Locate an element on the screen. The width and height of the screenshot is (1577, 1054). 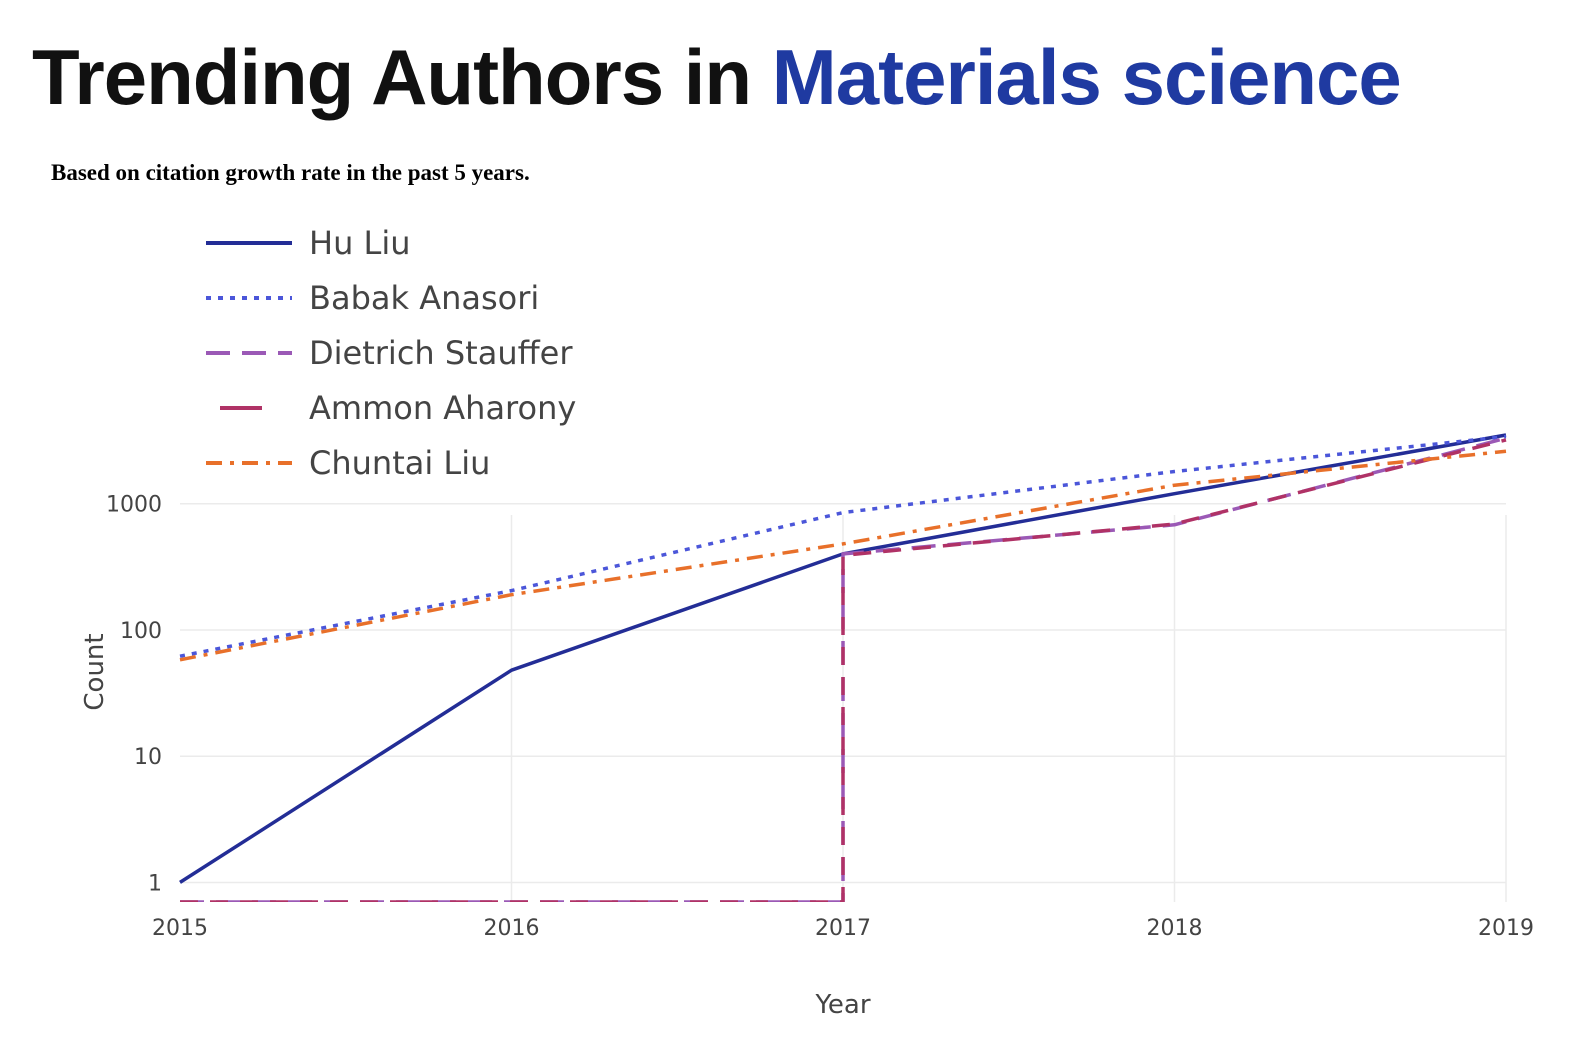
y-tick-label-10: 10 is located at coordinates (148, 757).